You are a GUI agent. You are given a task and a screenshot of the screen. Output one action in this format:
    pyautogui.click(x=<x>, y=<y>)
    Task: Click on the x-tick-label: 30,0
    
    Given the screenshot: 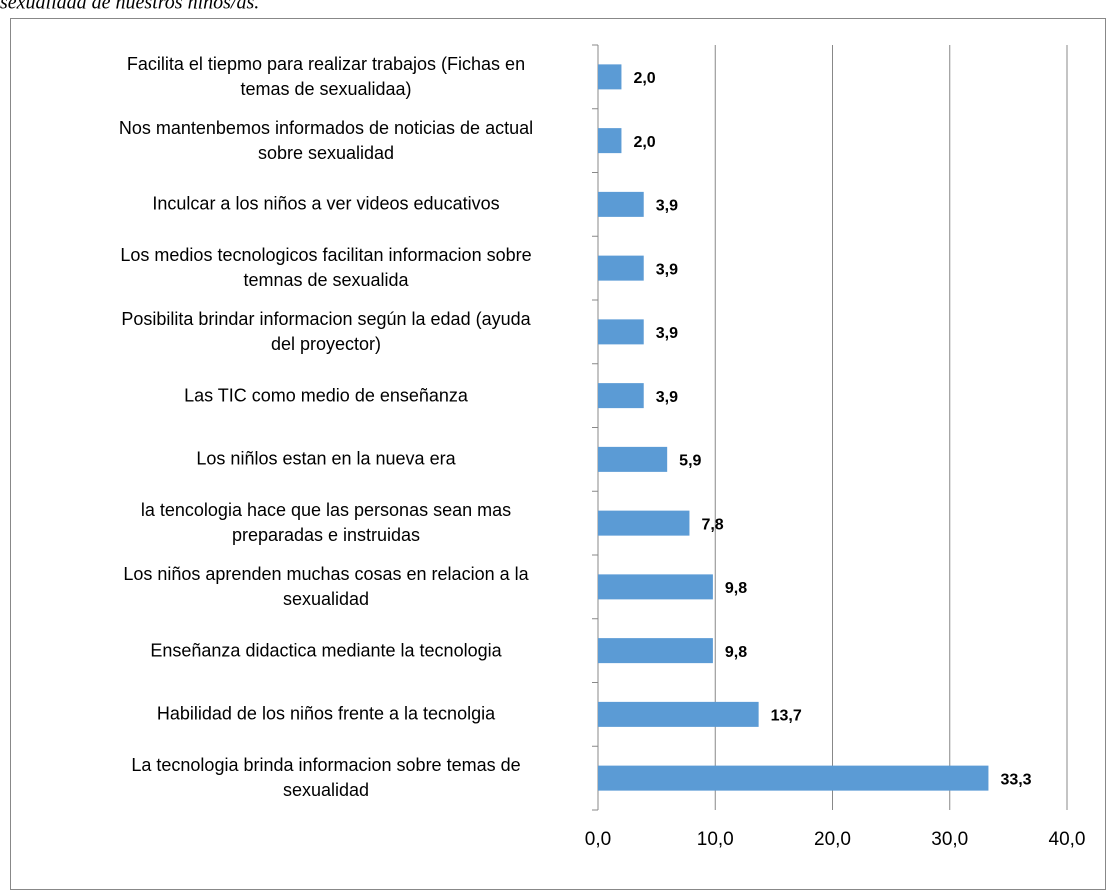 What is the action you would take?
    pyautogui.click(x=949, y=839)
    